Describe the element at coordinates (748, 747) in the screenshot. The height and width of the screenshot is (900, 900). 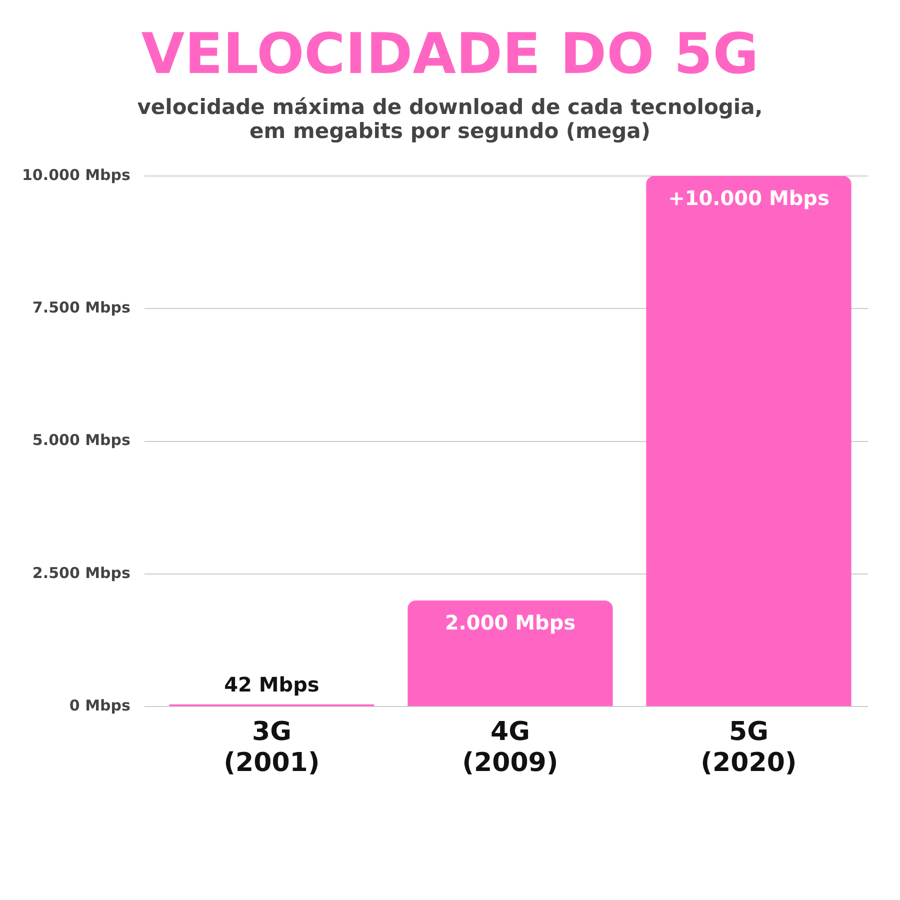
I see `x-tick-label: 5G (2020)` at that location.